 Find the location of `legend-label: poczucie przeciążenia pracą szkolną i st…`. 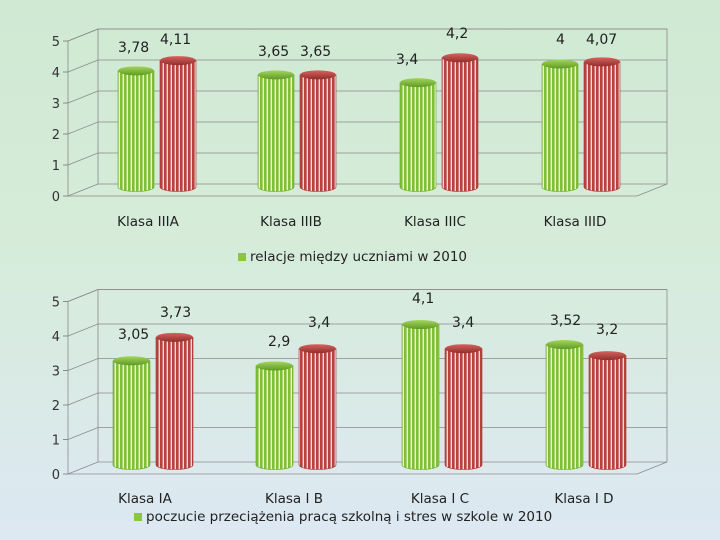

legend-label: poczucie przeciążenia pracą szkolną i st… is located at coordinates (349, 517).